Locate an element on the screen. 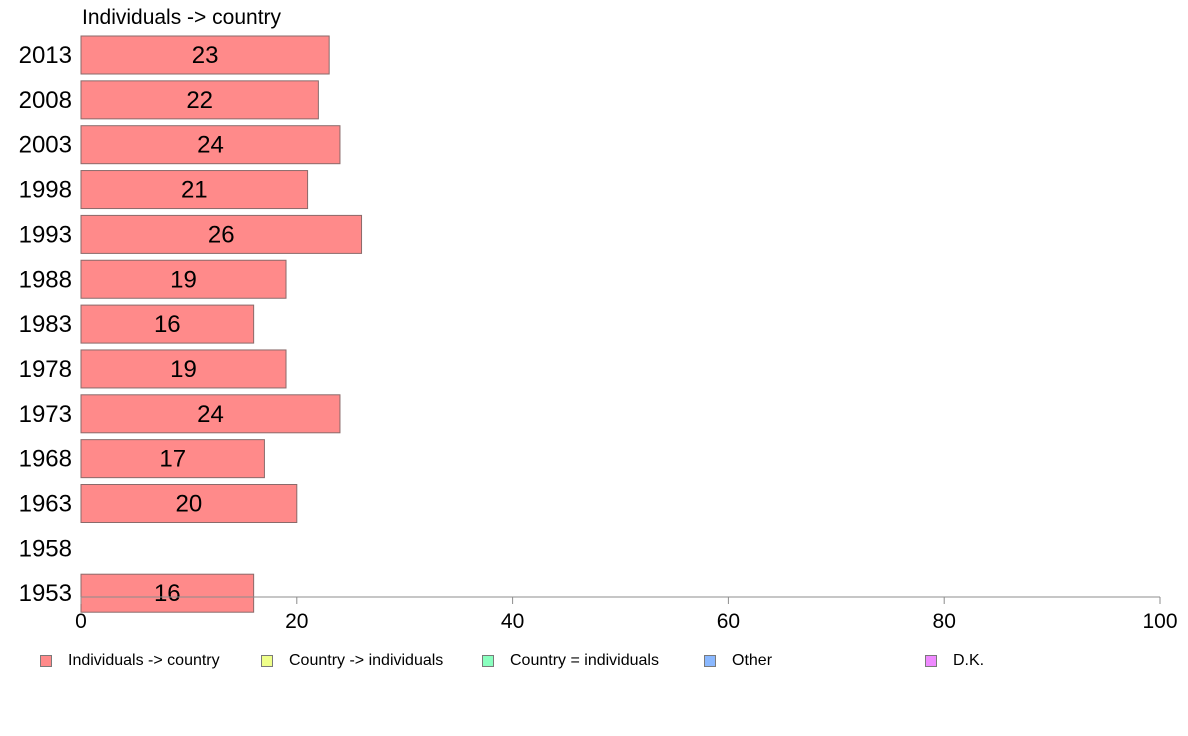 The width and height of the screenshot is (1188, 736). legend-swatch-other is located at coordinates (710, 661).